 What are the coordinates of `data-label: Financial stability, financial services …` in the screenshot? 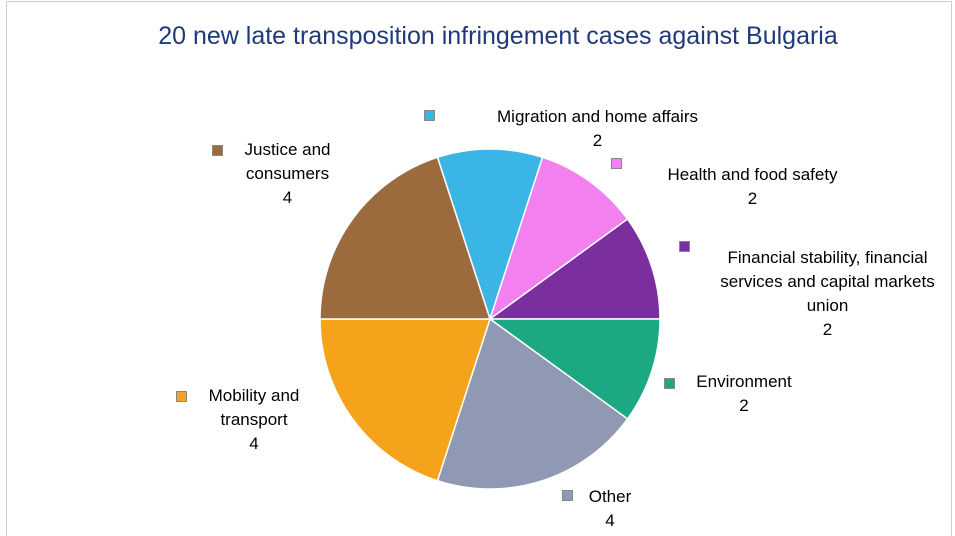 It's located at (827, 294).